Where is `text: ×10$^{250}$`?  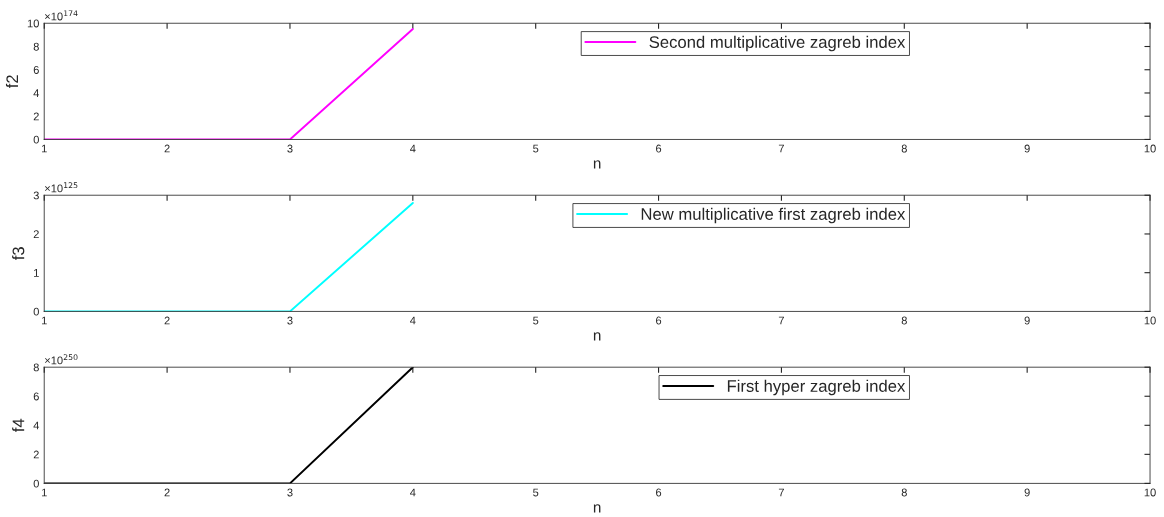 text: ×10$^{250}$ is located at coordinates (61, 359).